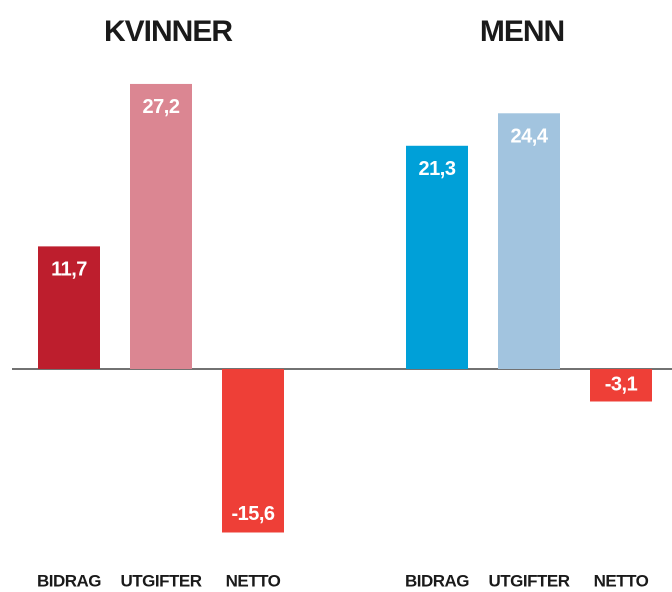  I want to click on value-label: -3,1, so click(621, 385).